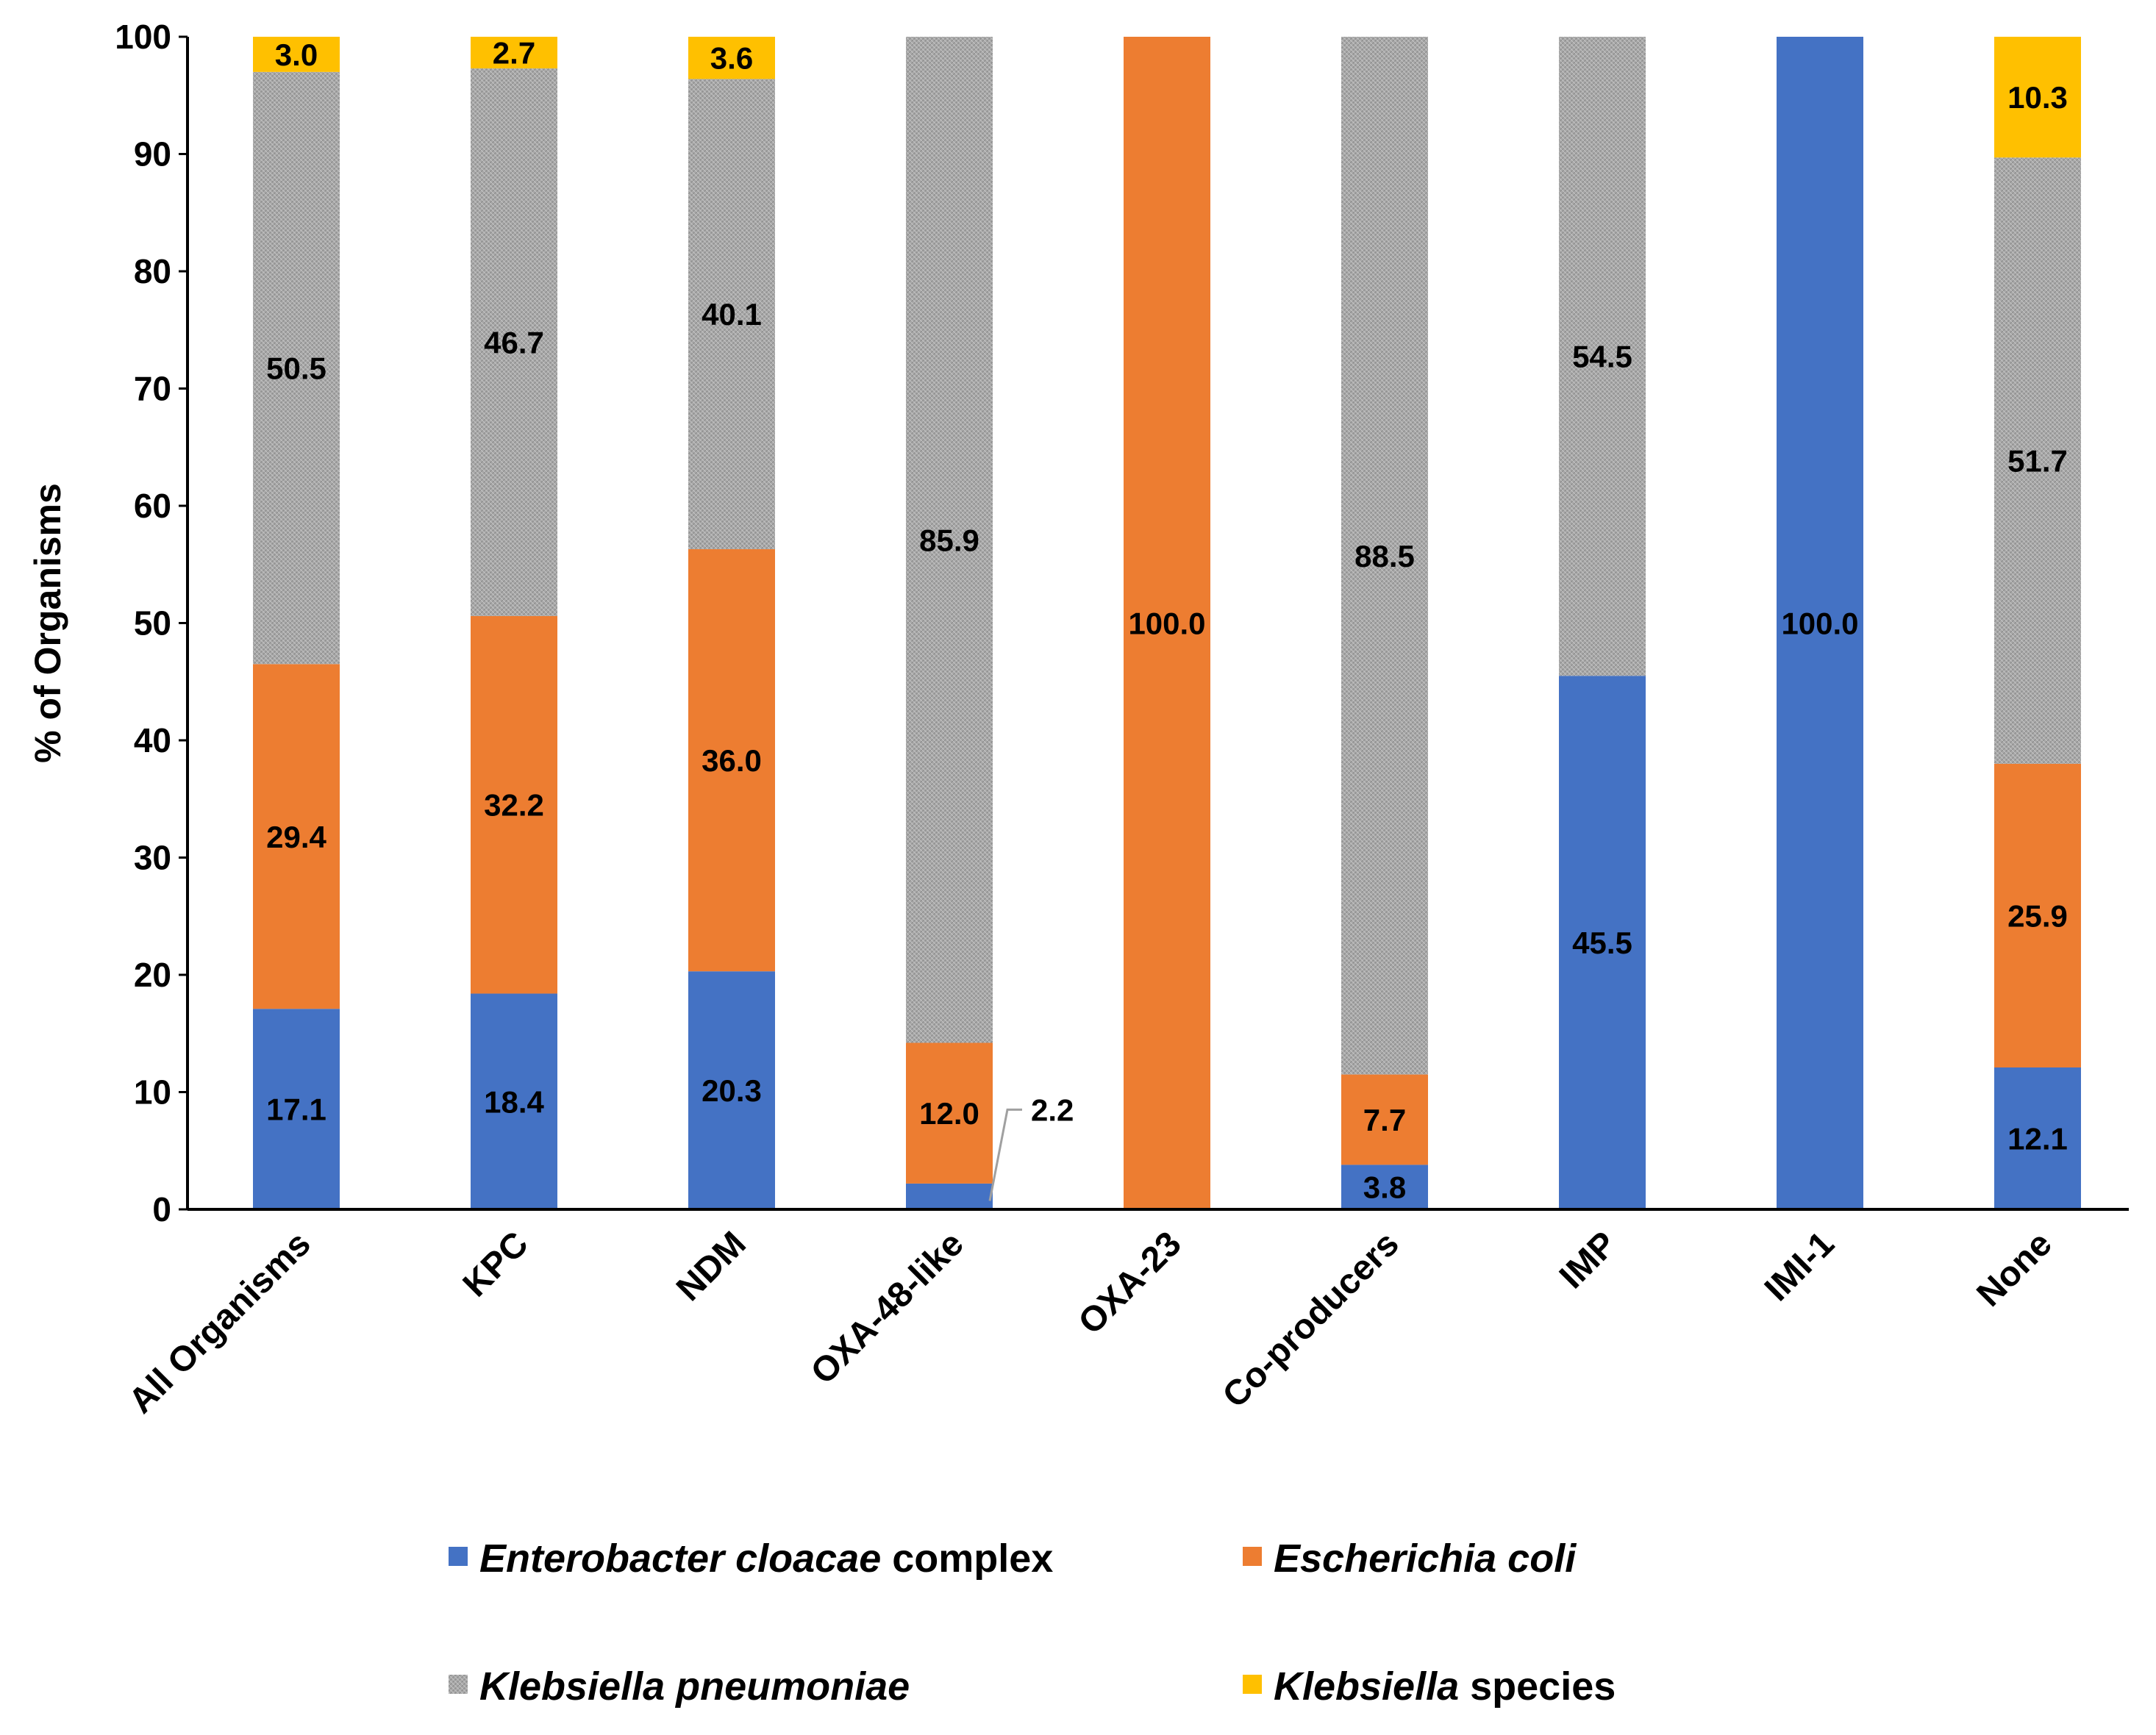 This screenshot has height=1735, width=2156. Describe the element at coordinates (680, 1559) in the screenshot. I see `legend-label-italic: Enterobacter cloacae` at that location.